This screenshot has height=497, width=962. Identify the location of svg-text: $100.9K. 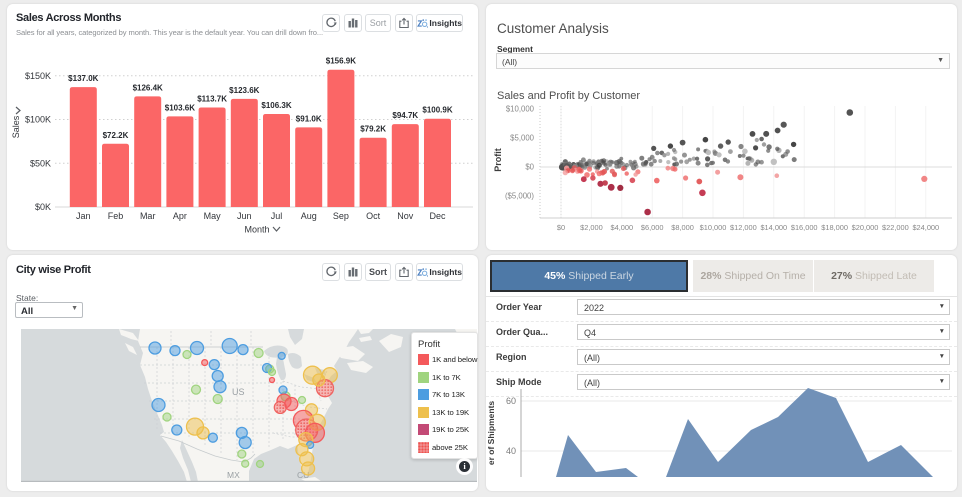
(437, 110).